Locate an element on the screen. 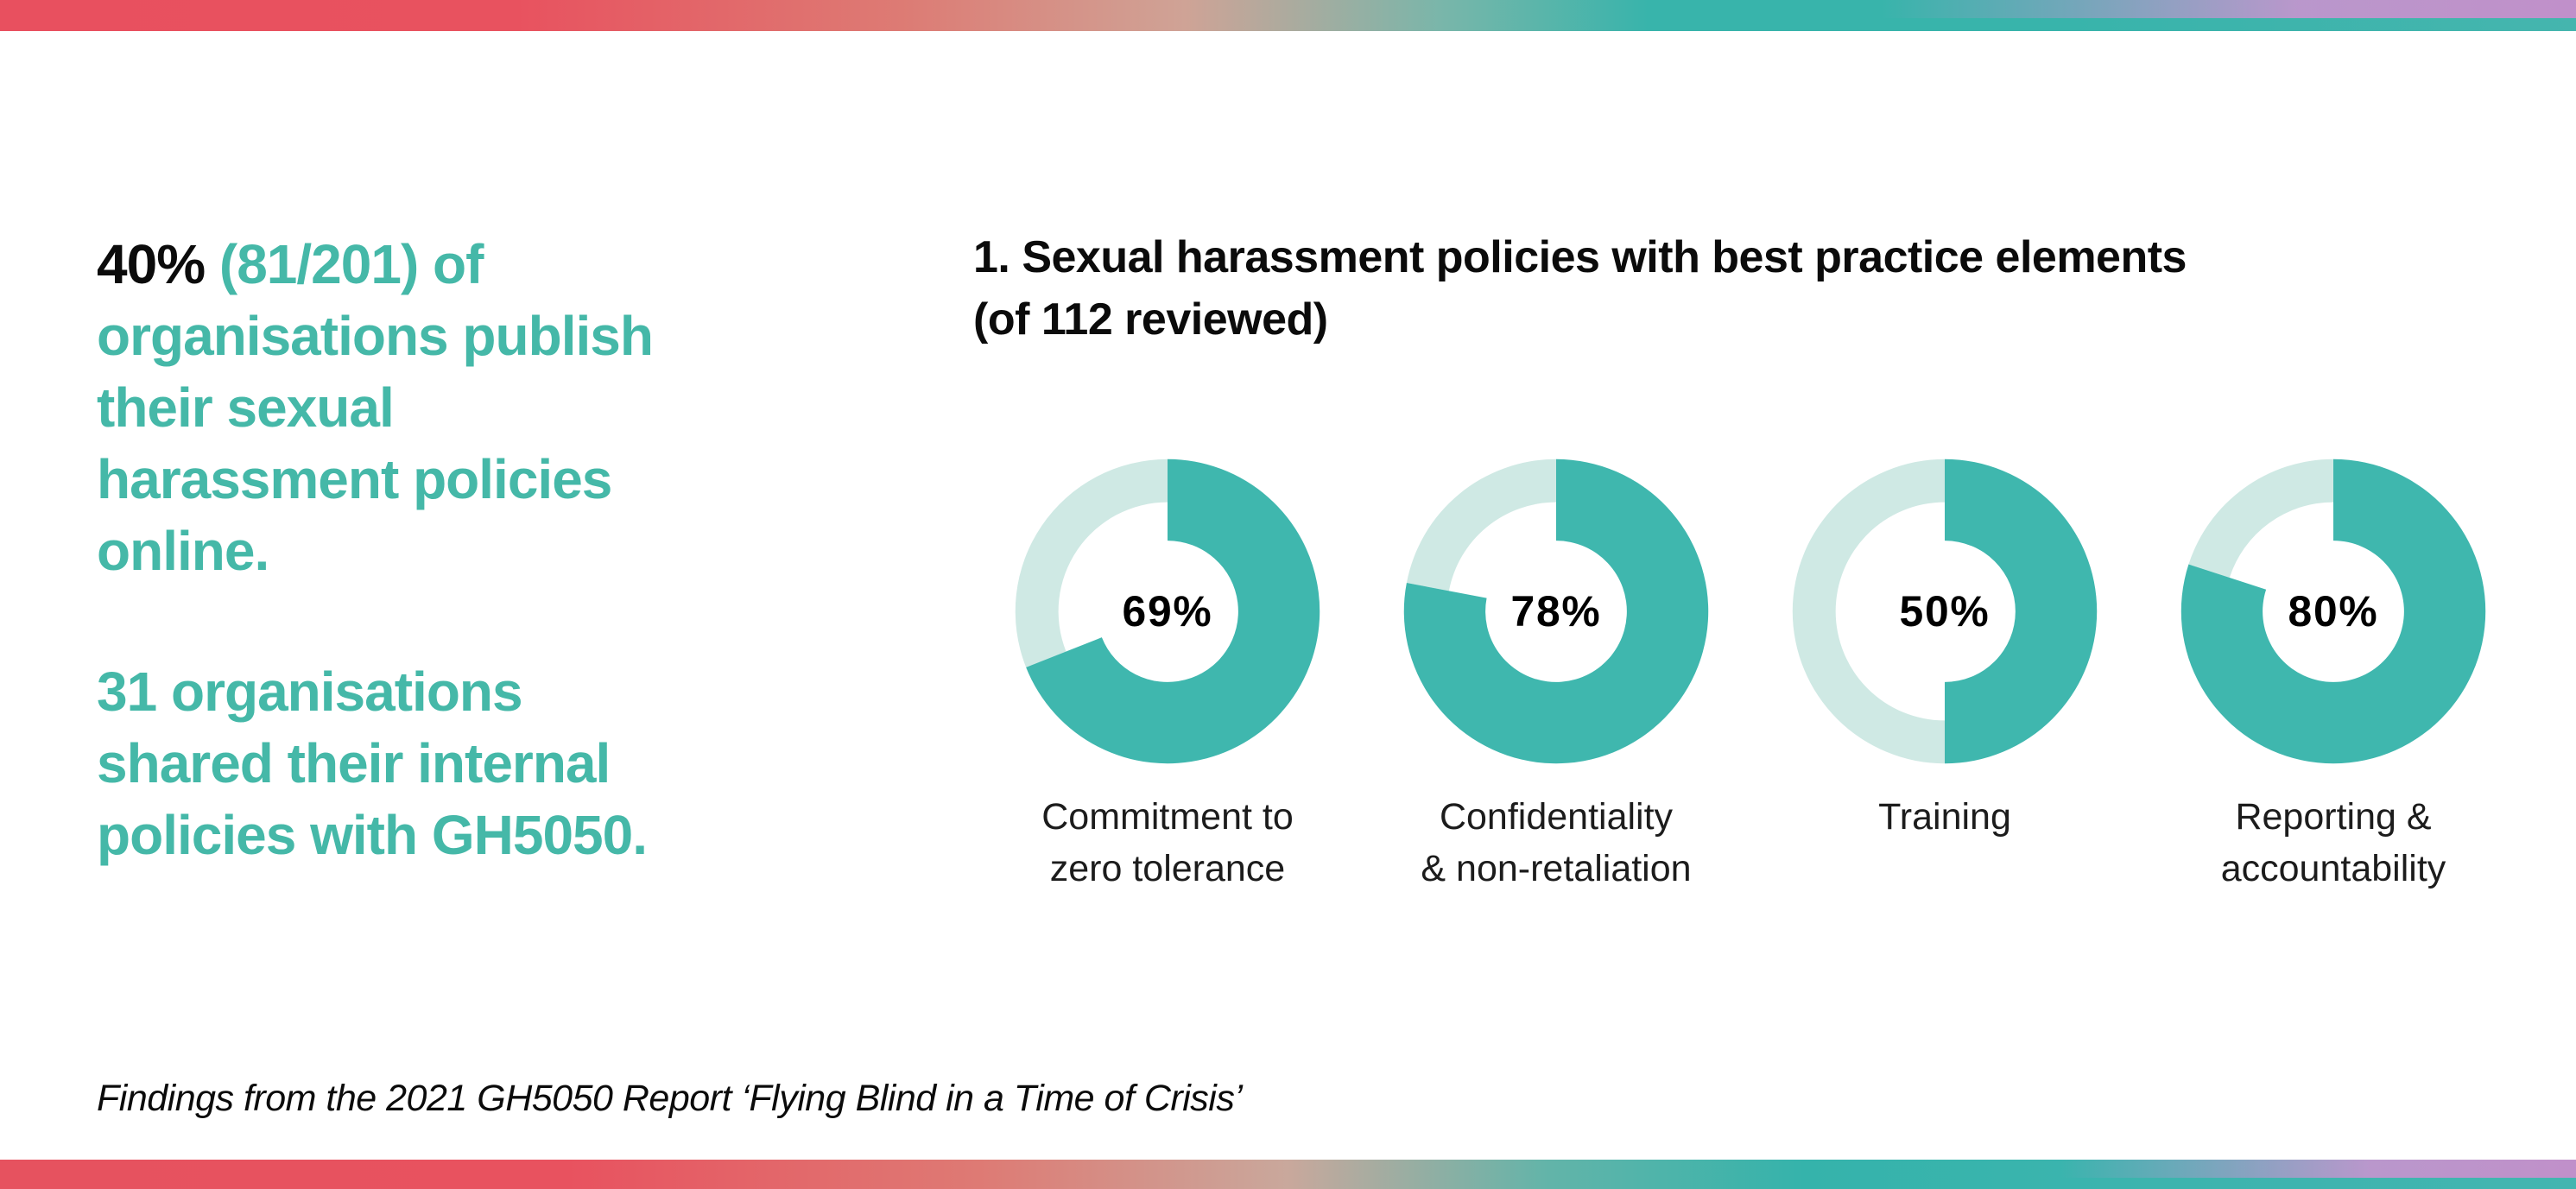  donut-cell: 78% Confidentiality & non-retaliation is located at coordinates (1556, 676).